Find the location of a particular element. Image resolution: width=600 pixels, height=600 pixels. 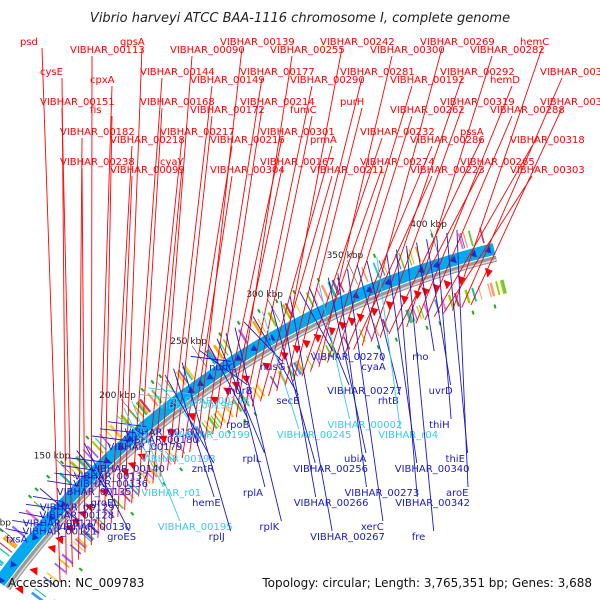

reverse-gene-label: fxsA is located at coordinates (17, 540).